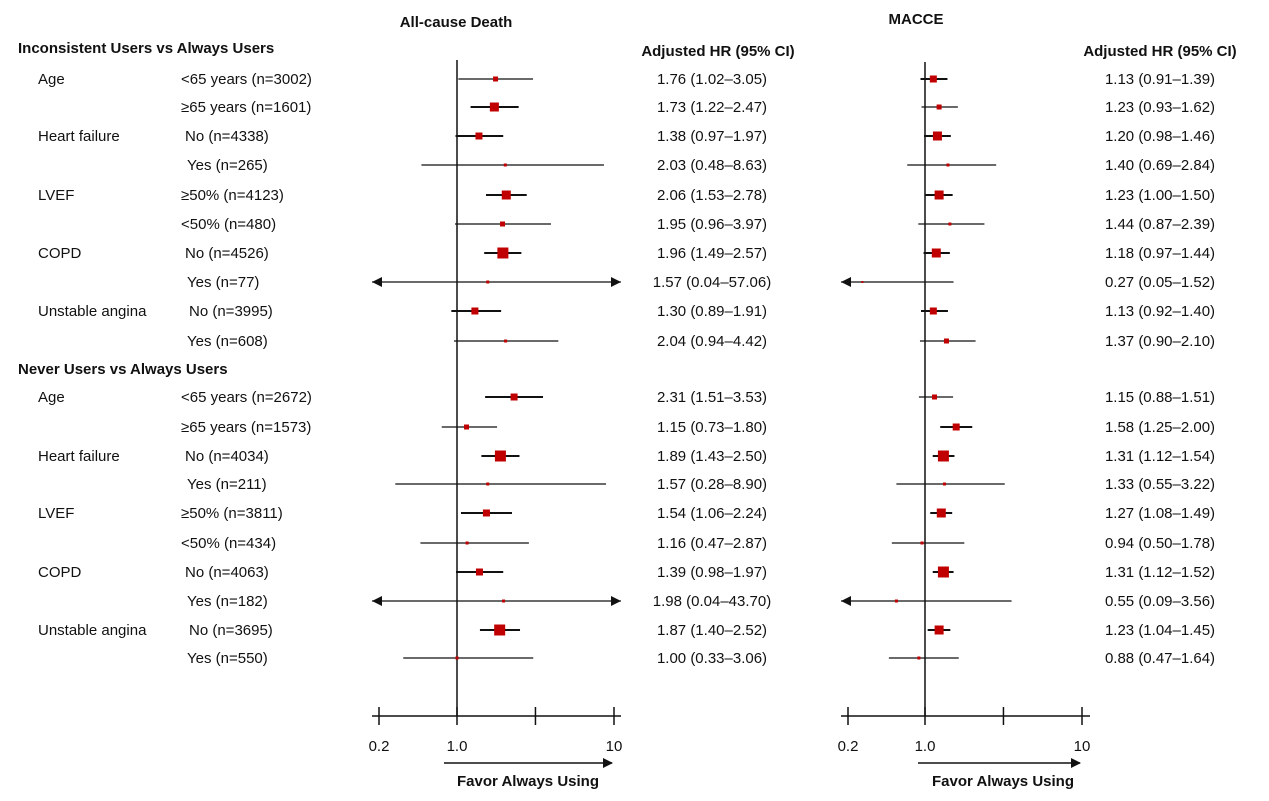  What do you see at coordinates (1160, 282) in the screenshot?
I see `hr-estimate-label: 0.27 (0.05–1.52)` at bounding box center [1160, 282].